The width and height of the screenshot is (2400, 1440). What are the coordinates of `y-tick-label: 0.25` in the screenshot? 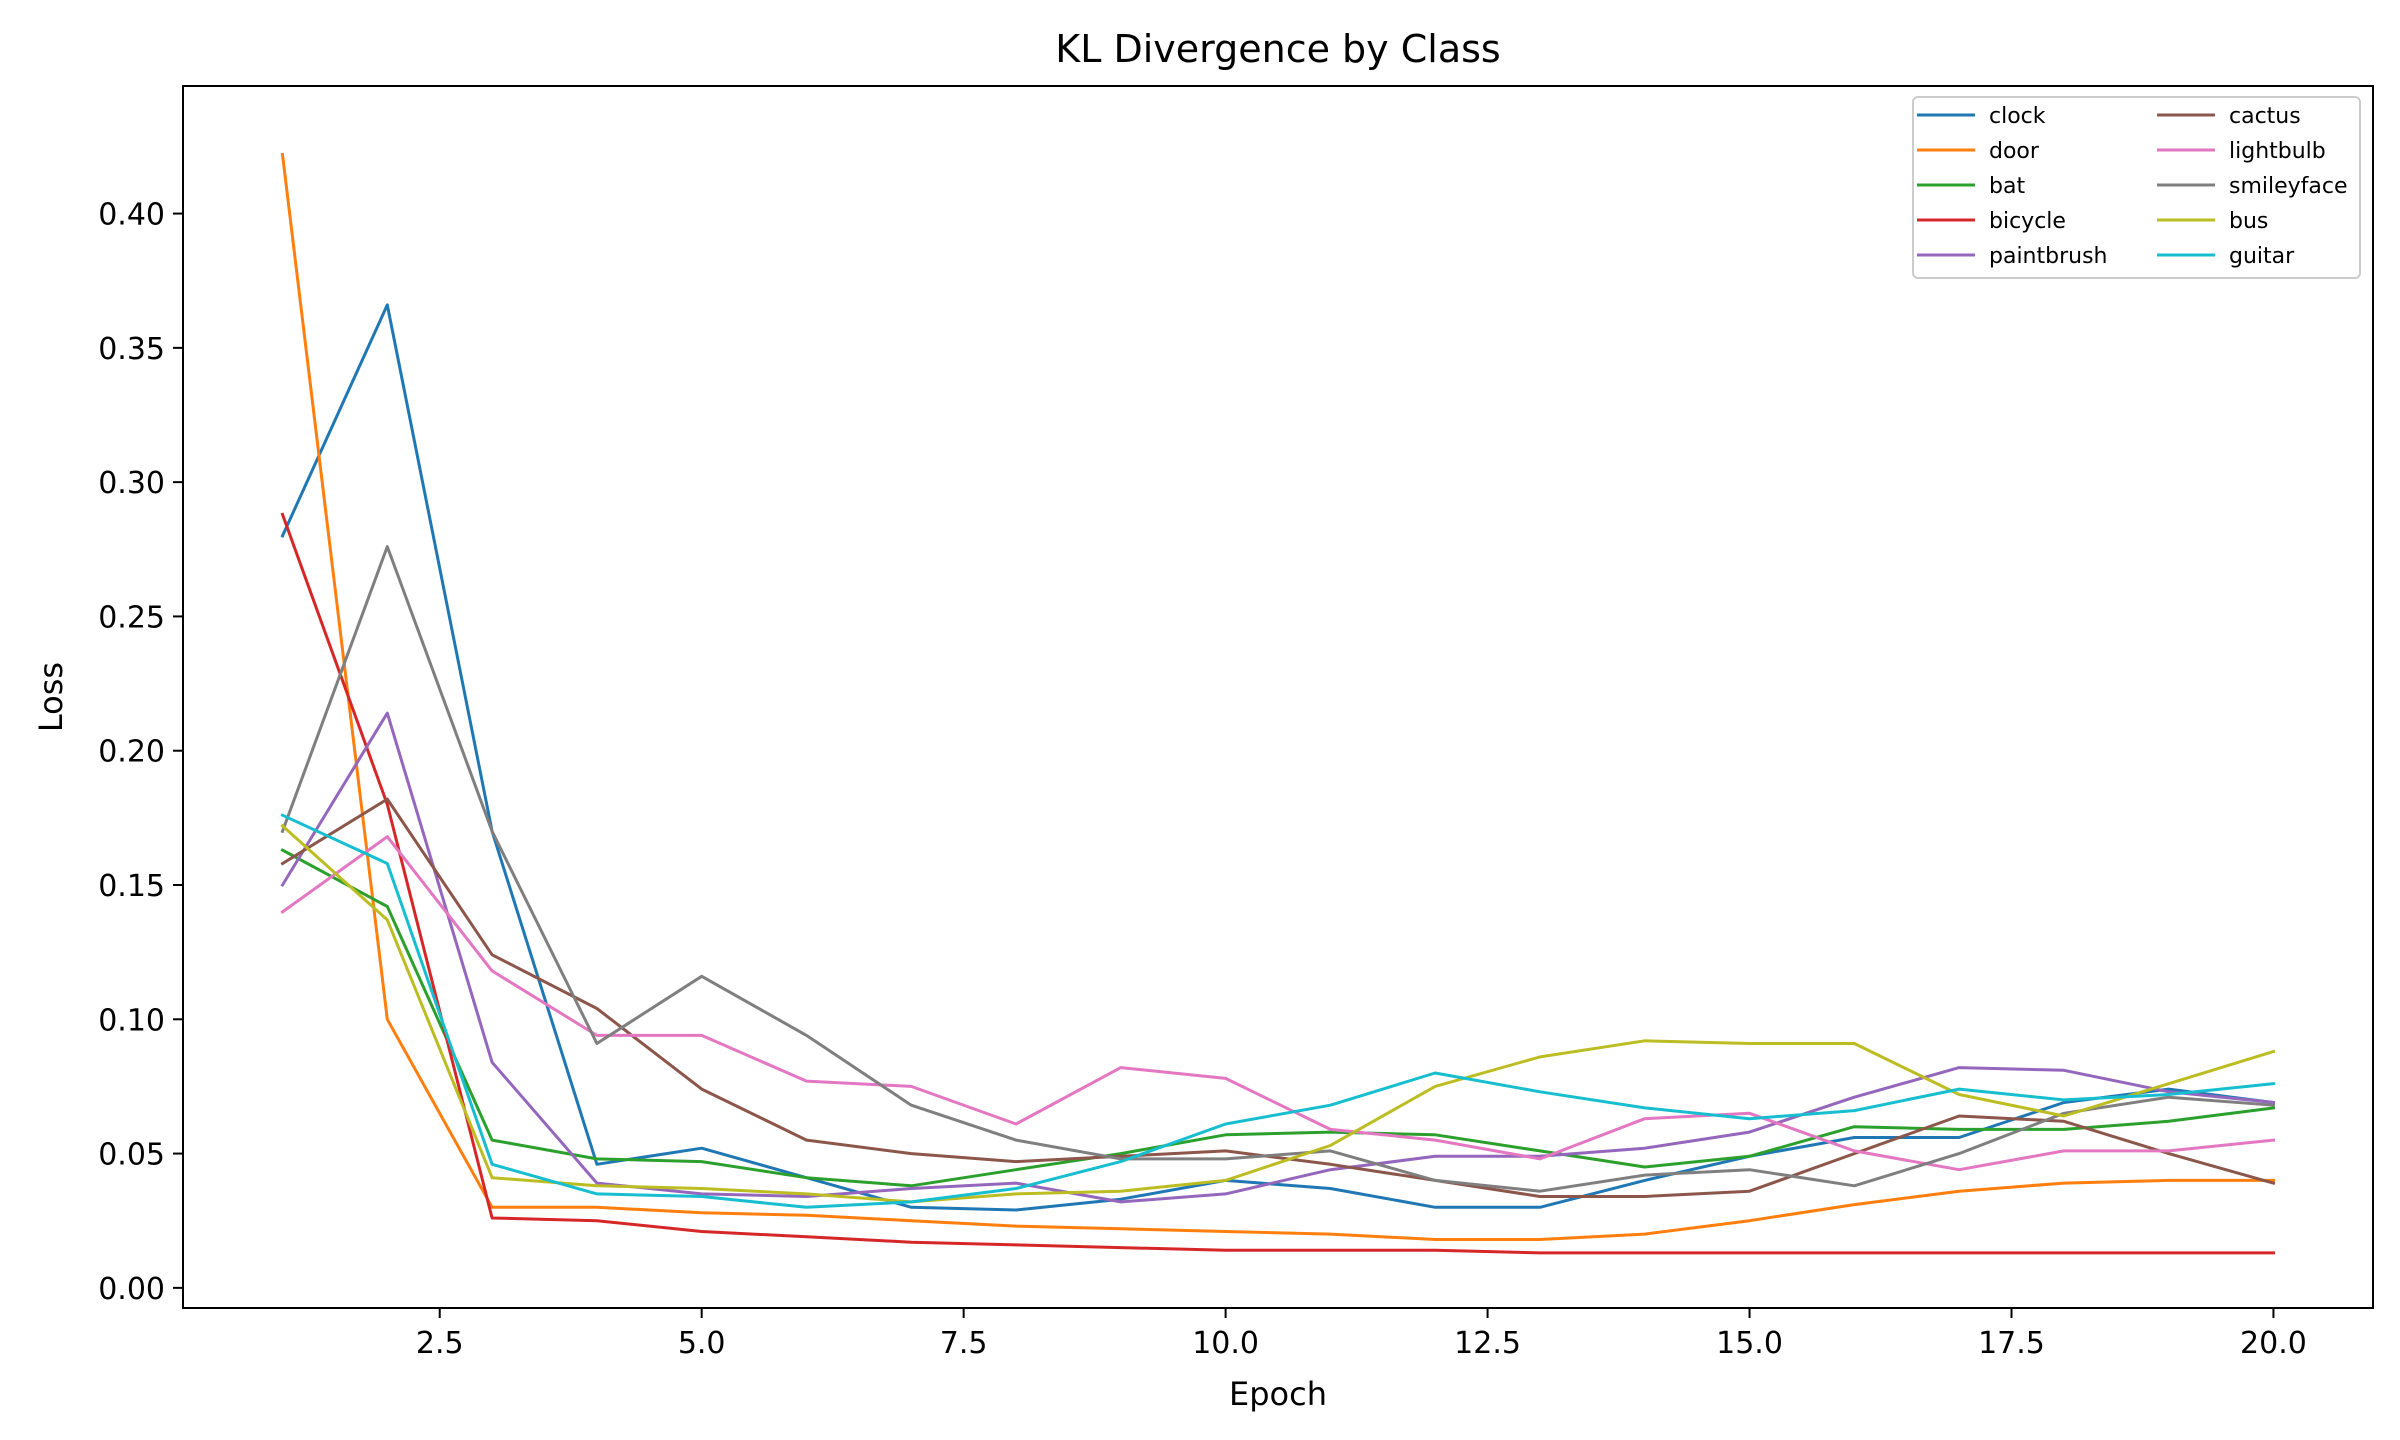 It's located at (131, 617).